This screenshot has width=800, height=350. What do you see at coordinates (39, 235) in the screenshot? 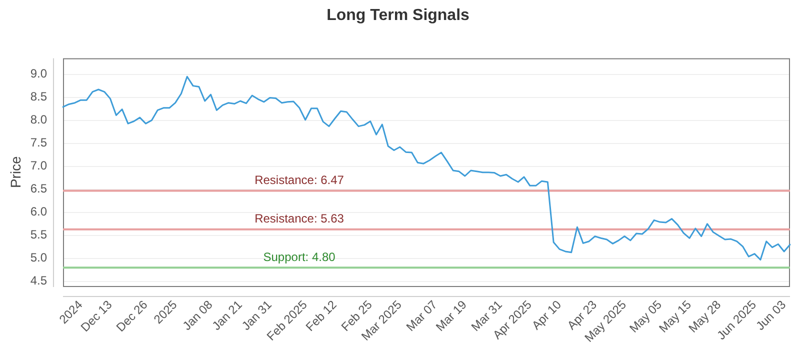
I see `y-tick-label: 5.5` at bounding box center [39, 235].